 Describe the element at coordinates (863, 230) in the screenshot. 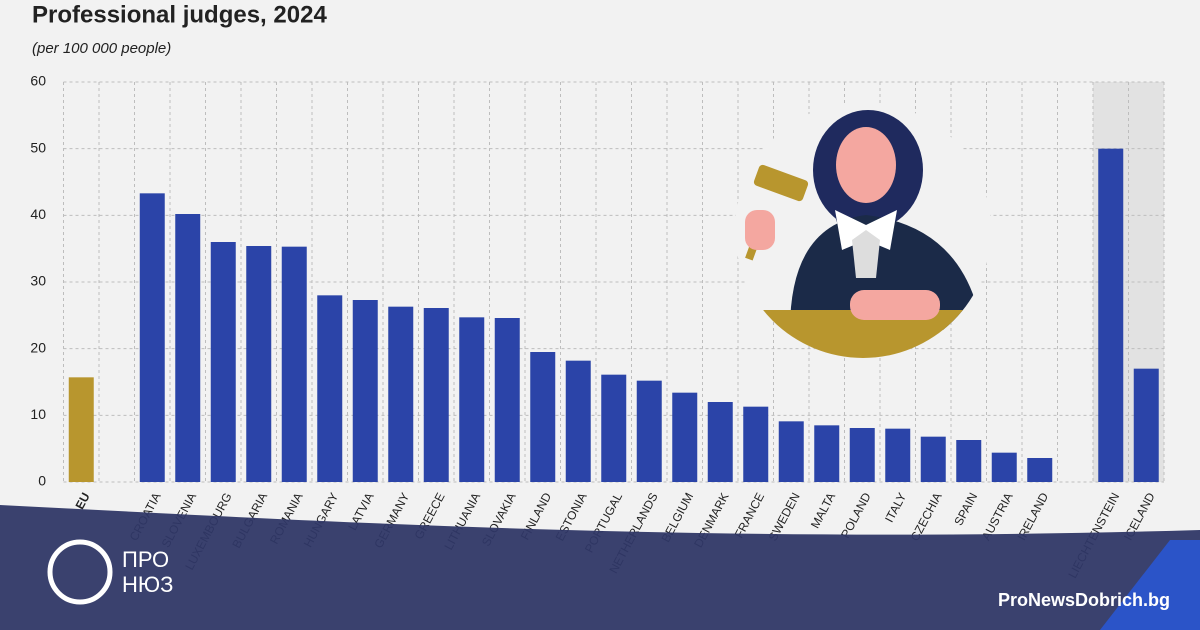

I see `judge-illustration` at that location.